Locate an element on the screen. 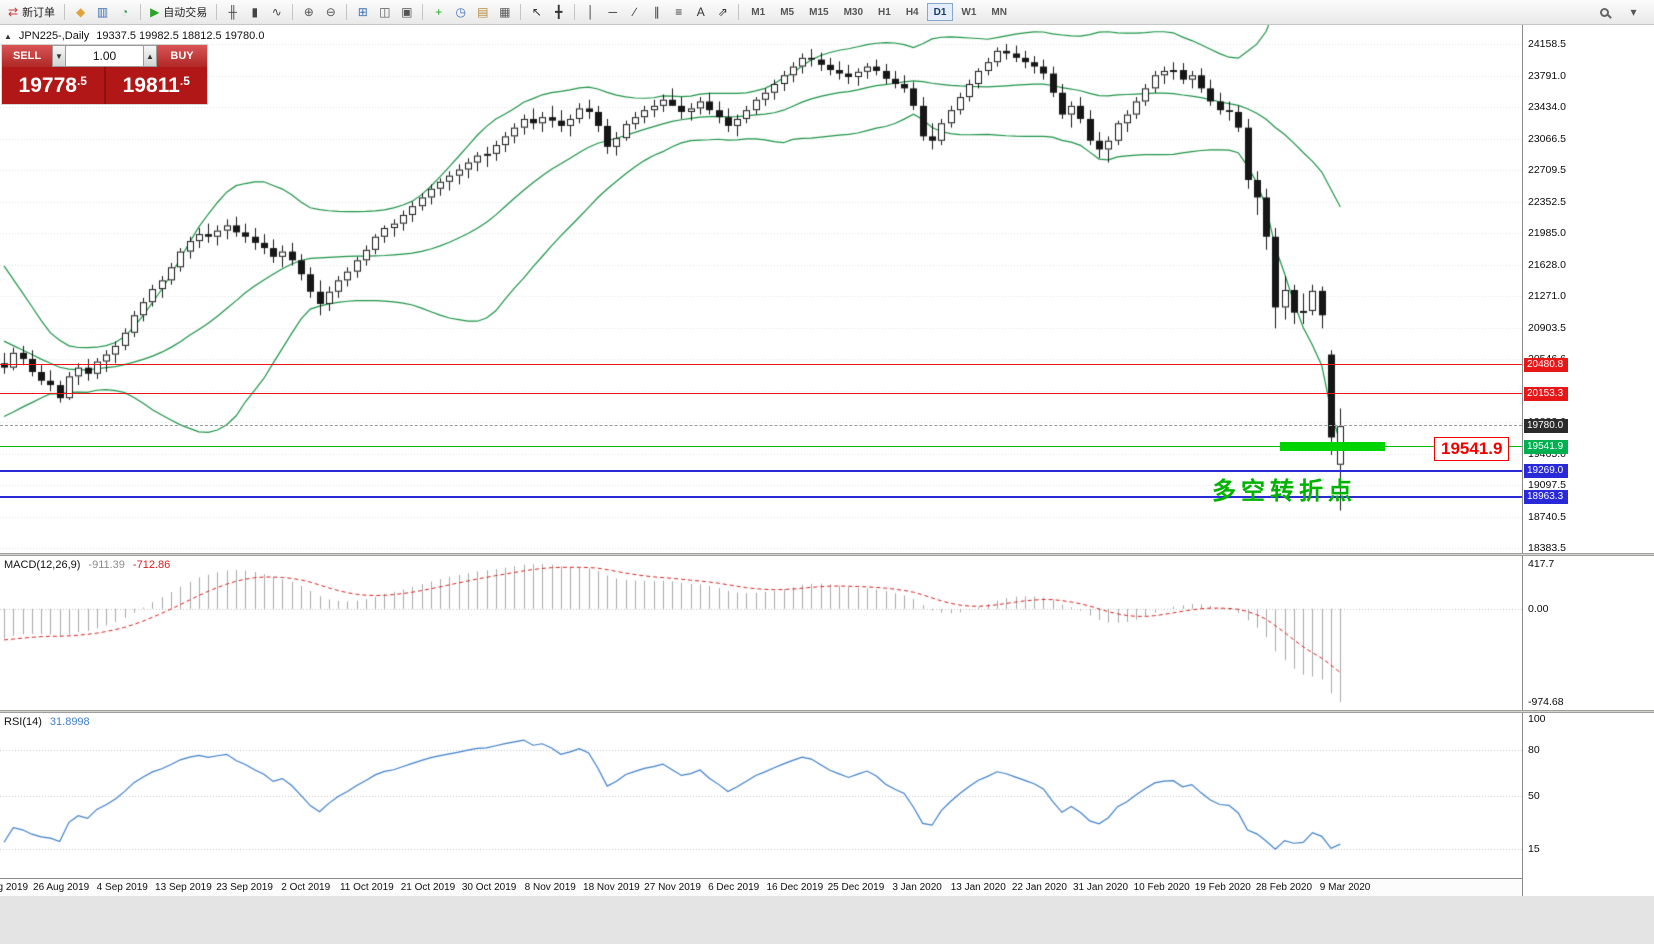 Image resolution: width=1654 pixels, height=944 pixels. candle-chart-icon: ▮ is located at coordinates (255, 12).